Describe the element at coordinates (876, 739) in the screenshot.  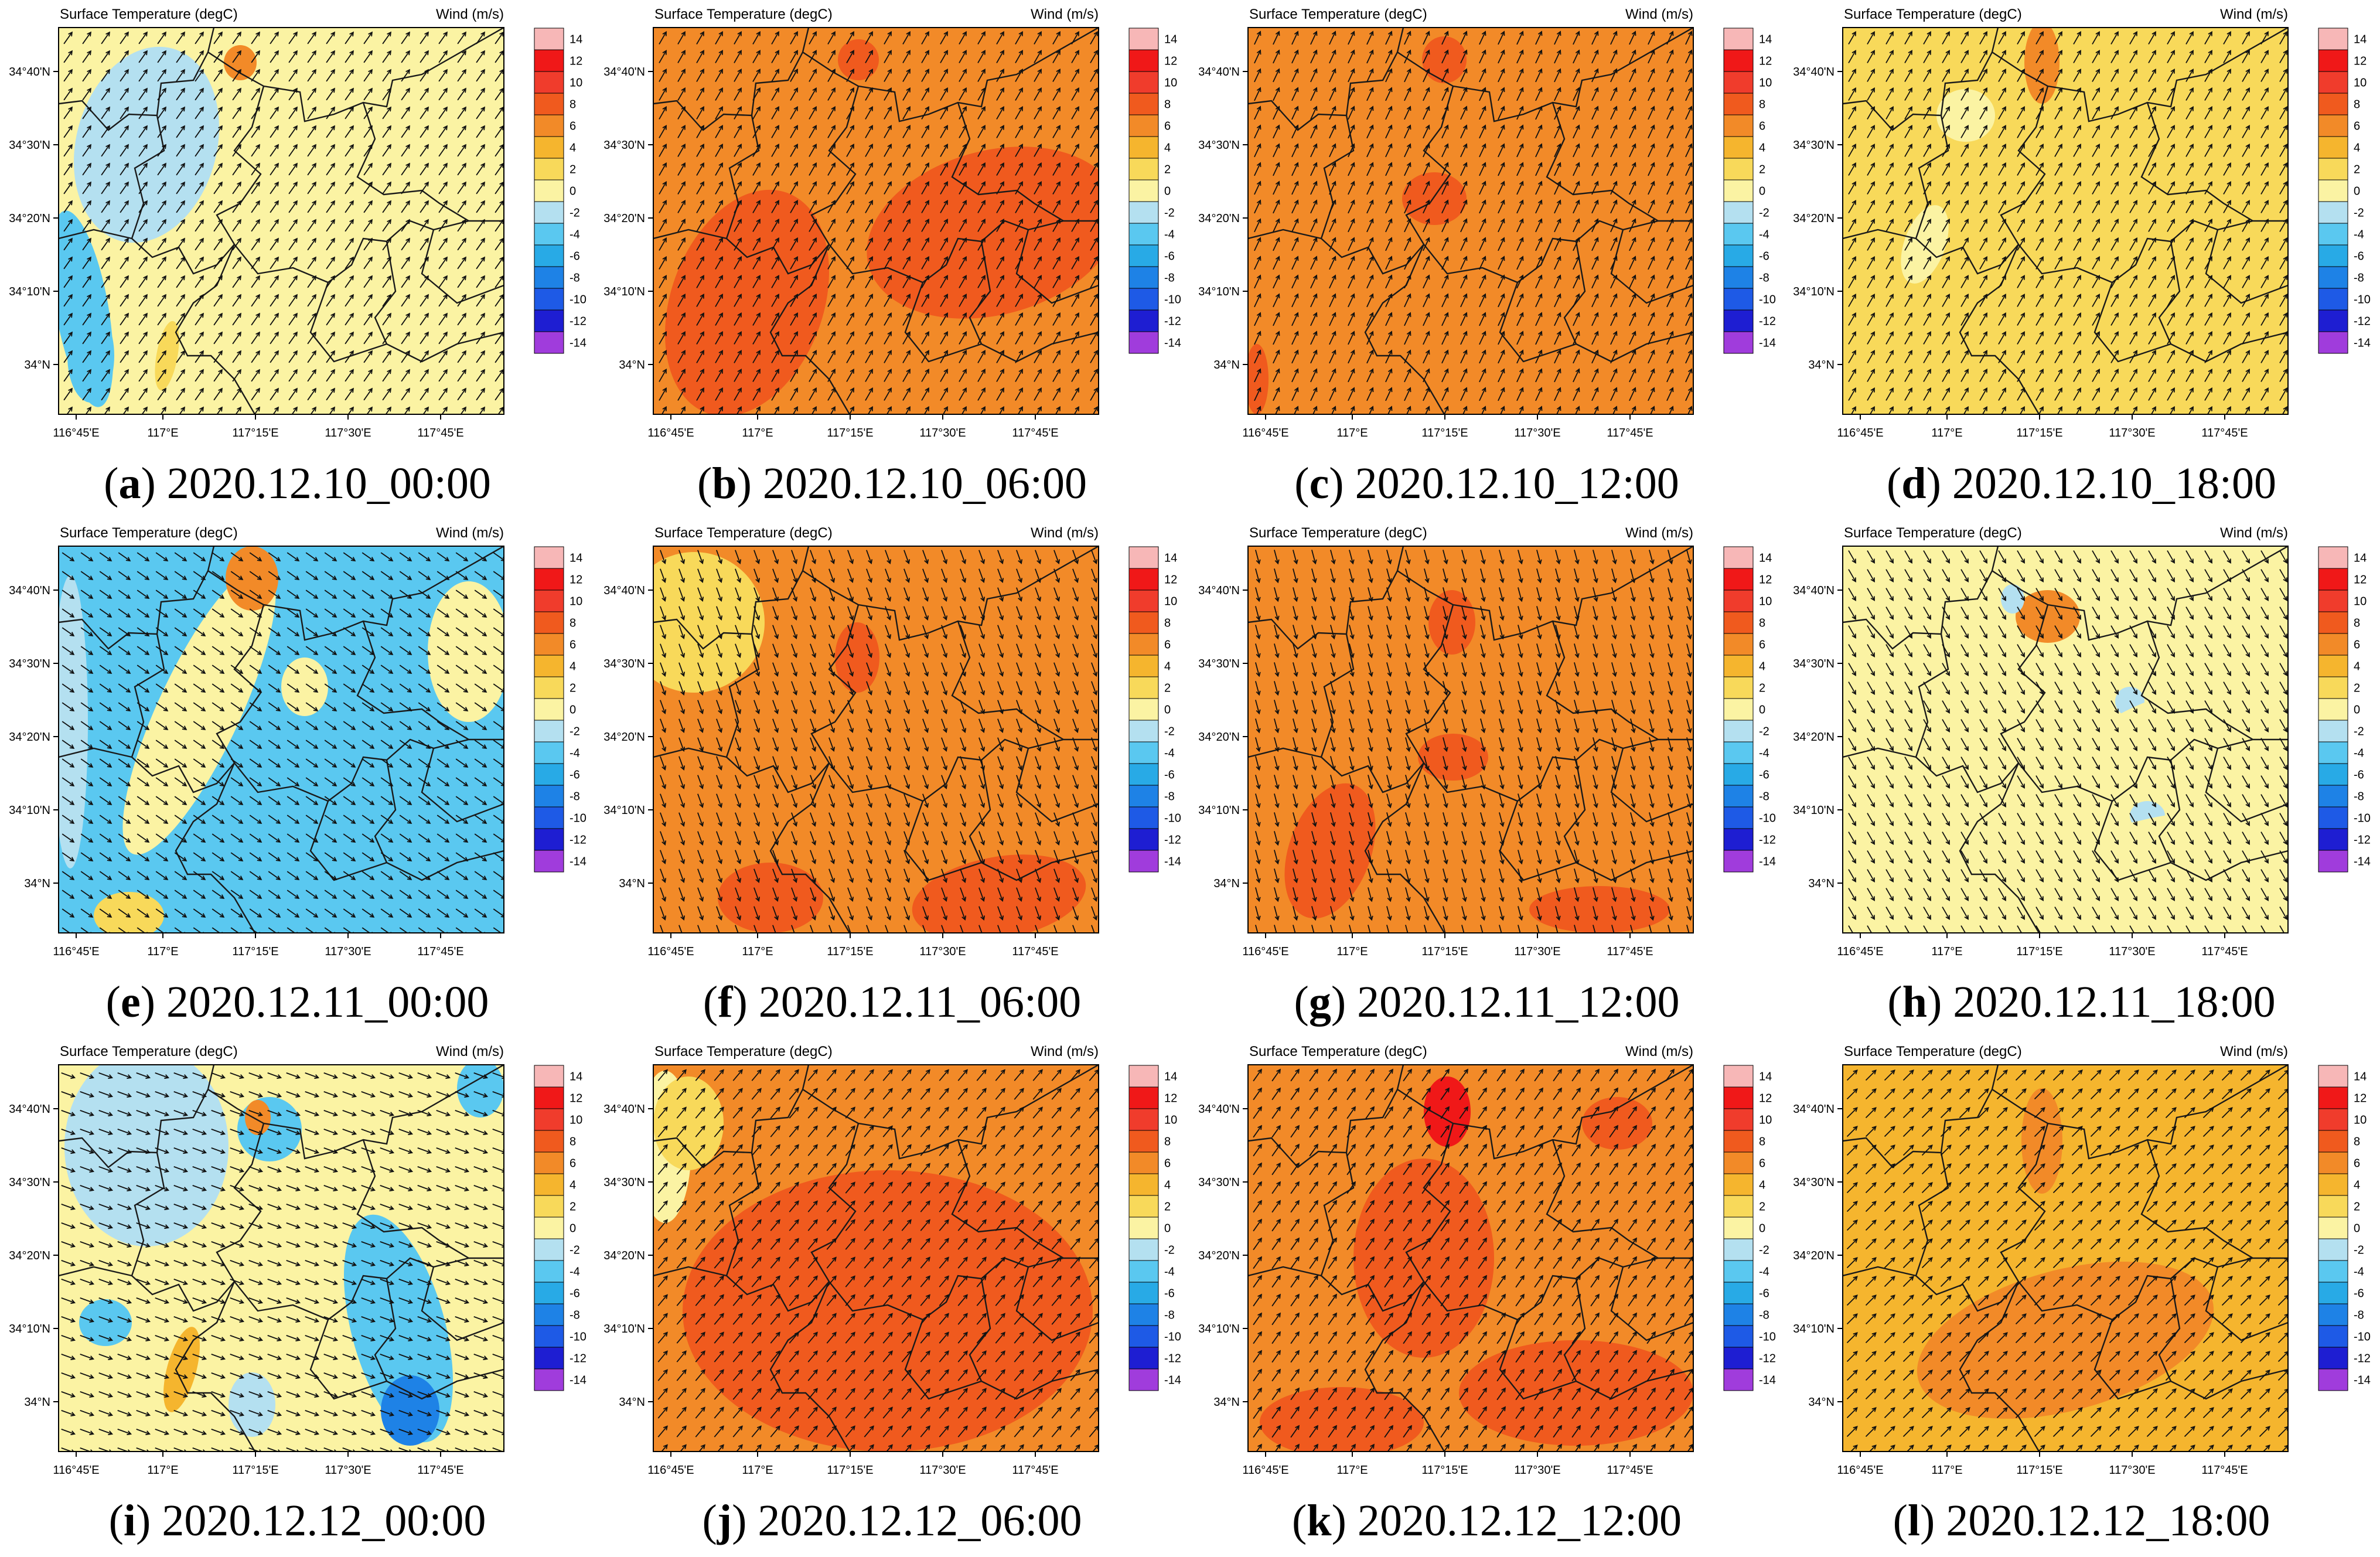
I see `map-frame` at that location.